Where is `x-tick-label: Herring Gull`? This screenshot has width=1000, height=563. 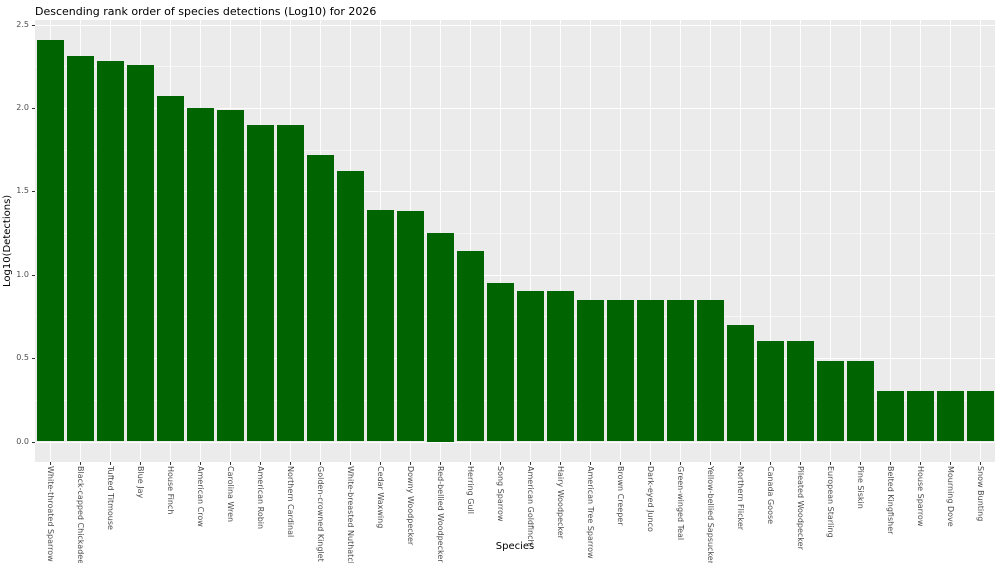 x-tick-label: Herring Gull is located at coordinates (470, 490).